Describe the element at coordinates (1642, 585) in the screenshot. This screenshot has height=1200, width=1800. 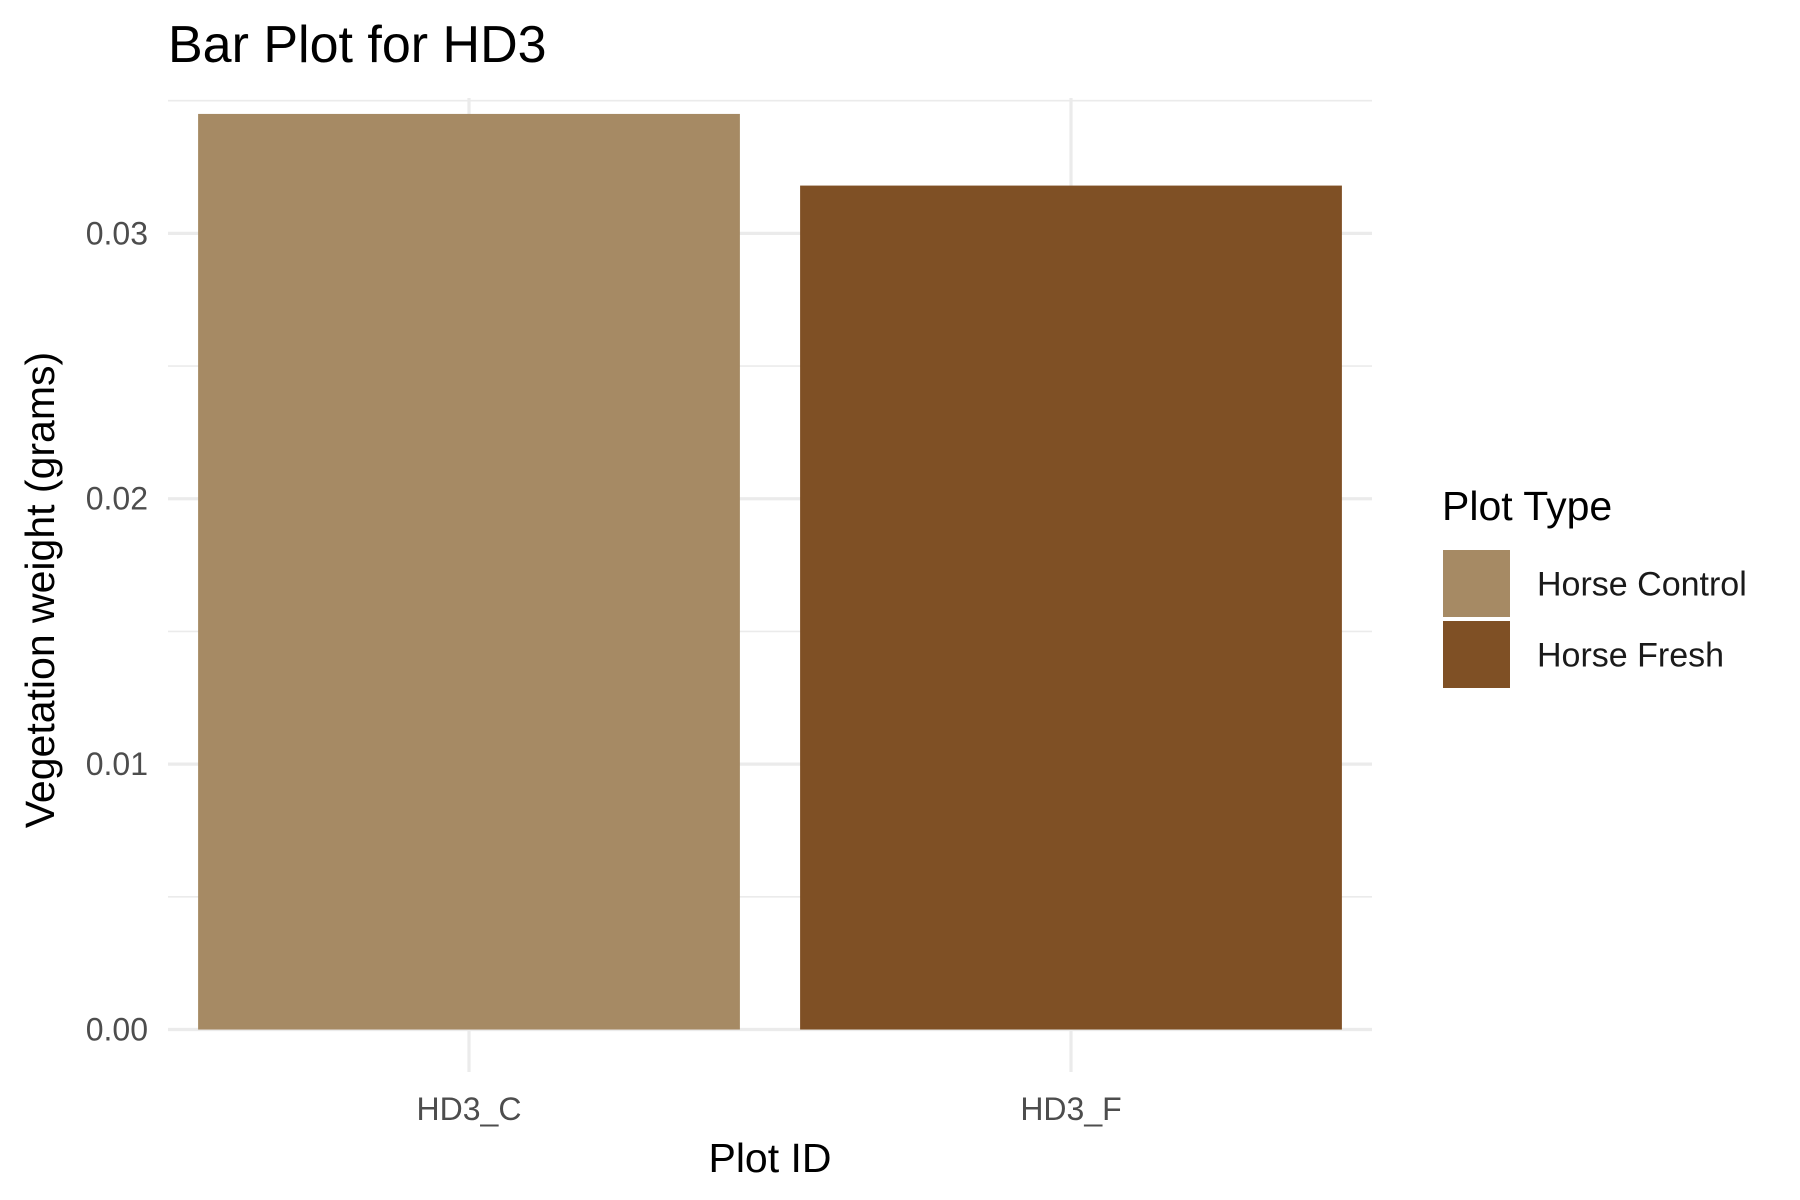
I see `legend-label: Horse Control` at that location.